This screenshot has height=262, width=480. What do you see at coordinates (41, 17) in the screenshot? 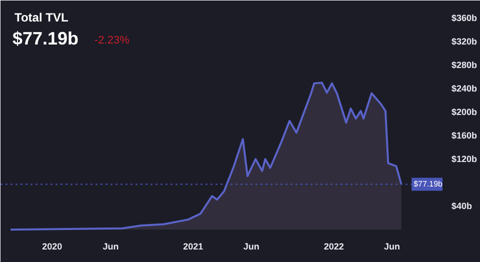
I see `text: Total TVL` at bounding box center [41, 17].